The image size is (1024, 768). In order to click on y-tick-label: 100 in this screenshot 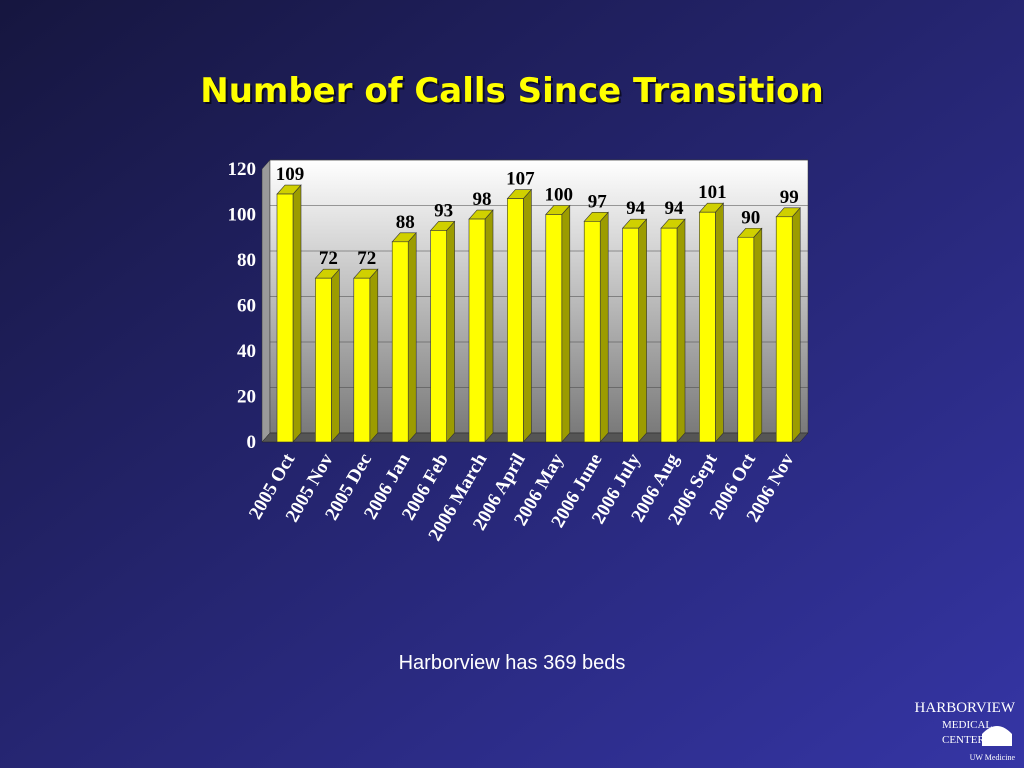, I will do `click(242, 215)`.